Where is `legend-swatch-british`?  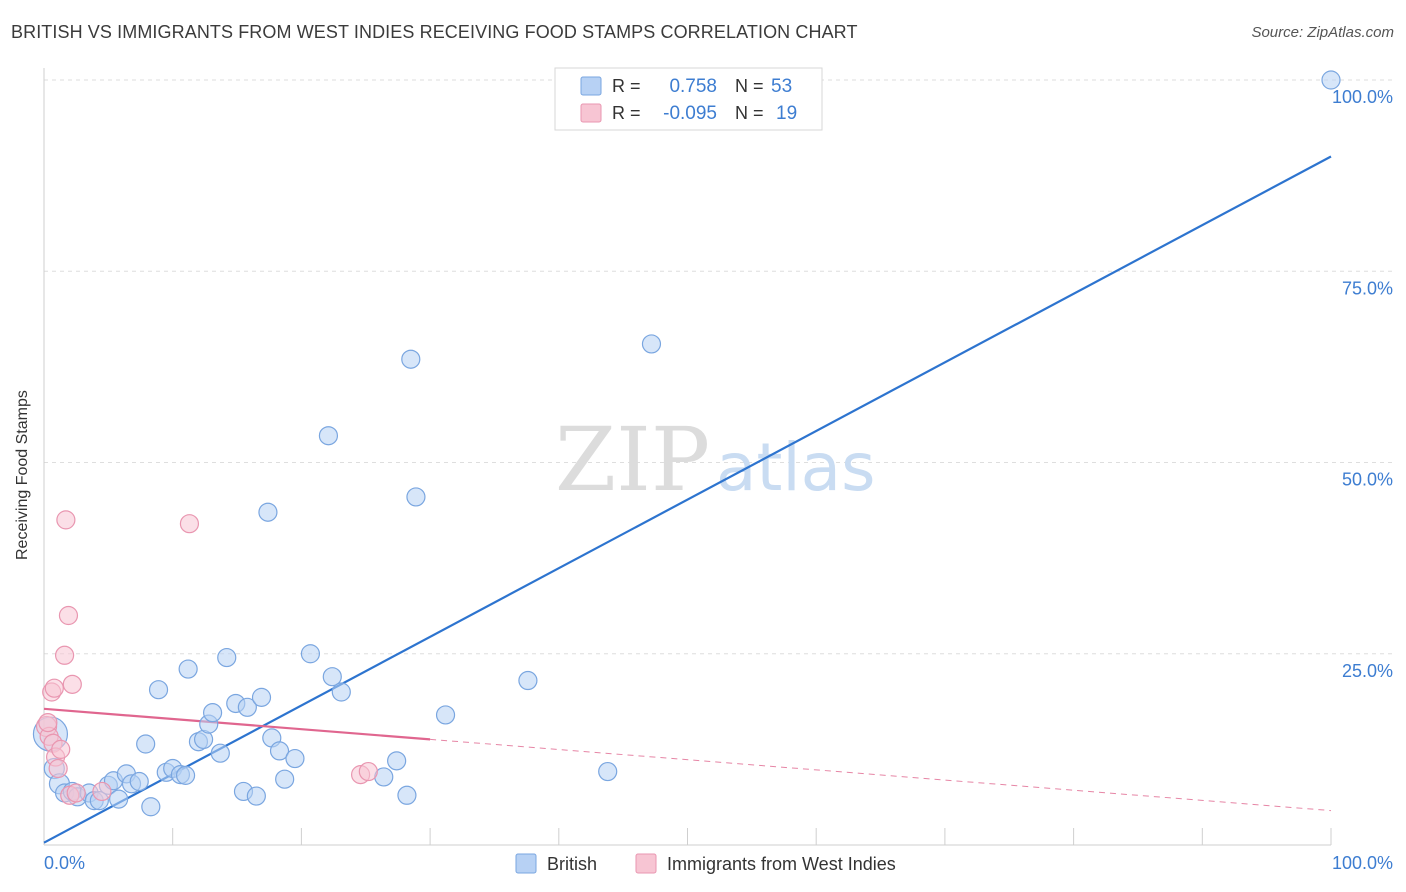
legend-swatch-british is located at coordinates (591, 86).